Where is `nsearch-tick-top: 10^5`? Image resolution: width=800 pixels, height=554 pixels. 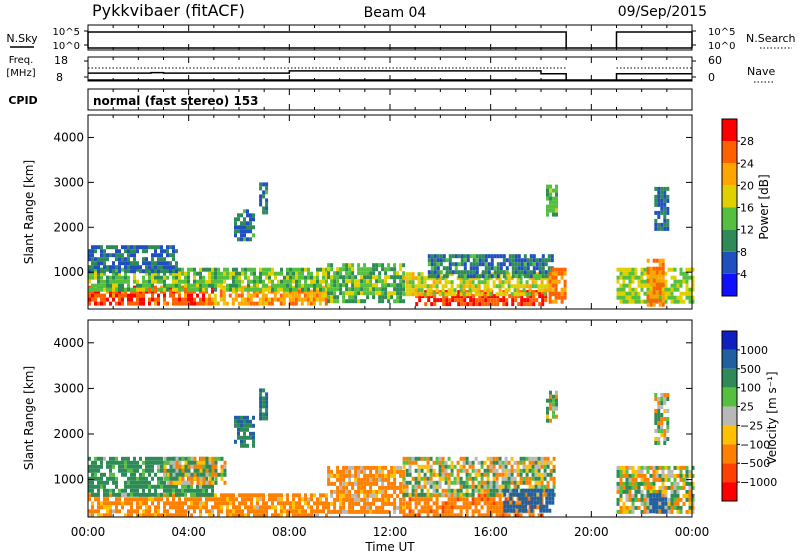 nsearch-tick-top: 10^5 is located at coordinates (721, 32).